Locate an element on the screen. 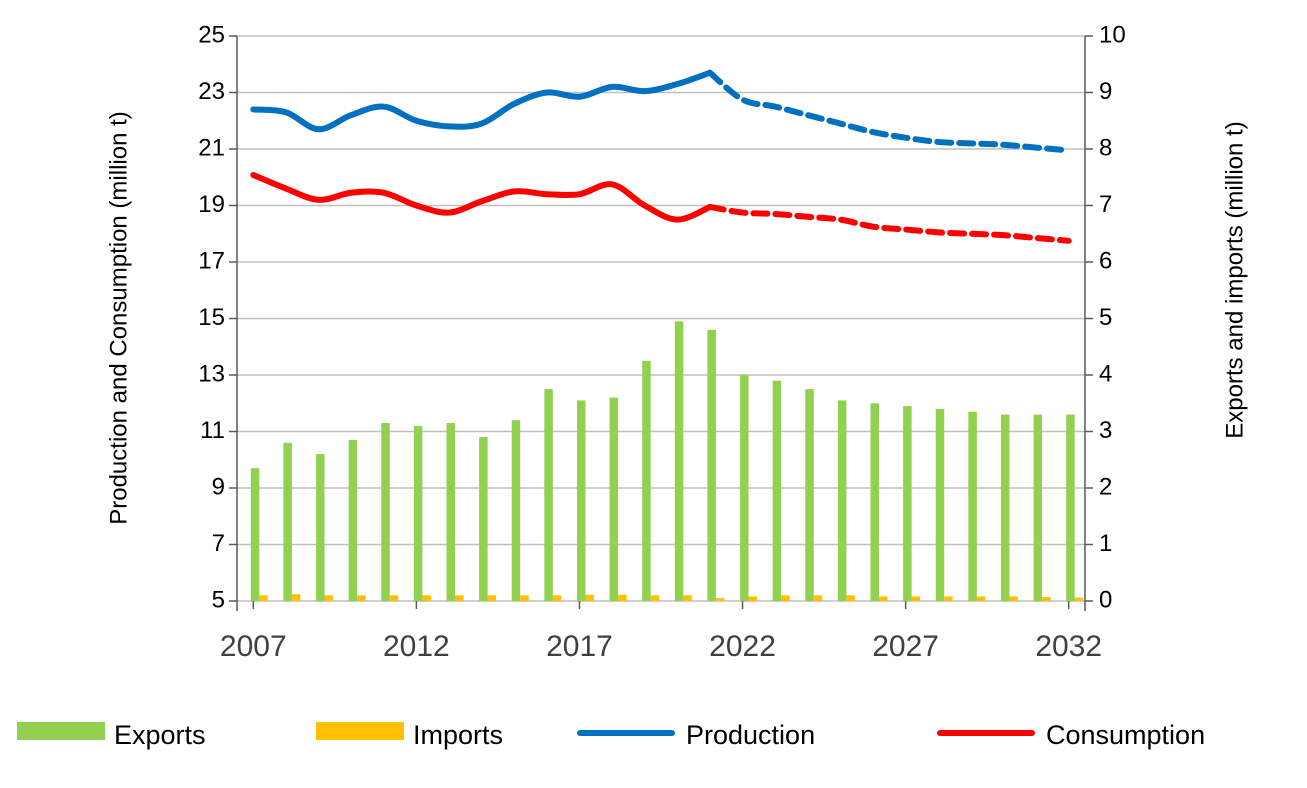 The height and width of the screenshot is (788, 1307). y-tick-label: 19 is located at coordinates (211, 204).